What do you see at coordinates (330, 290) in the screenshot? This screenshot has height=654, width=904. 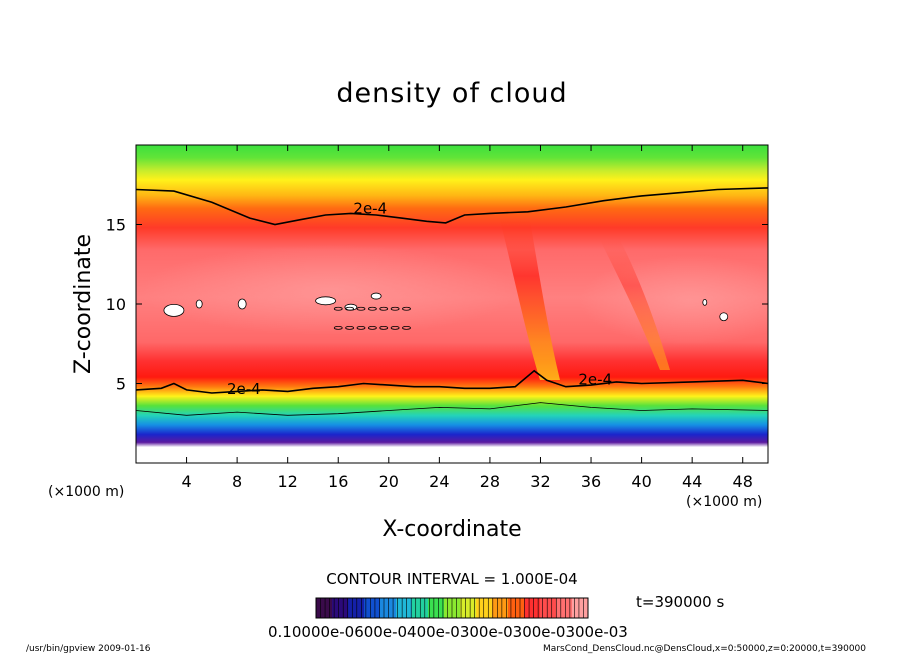 I see `pink-core-left` at bounding box center [330, 290].